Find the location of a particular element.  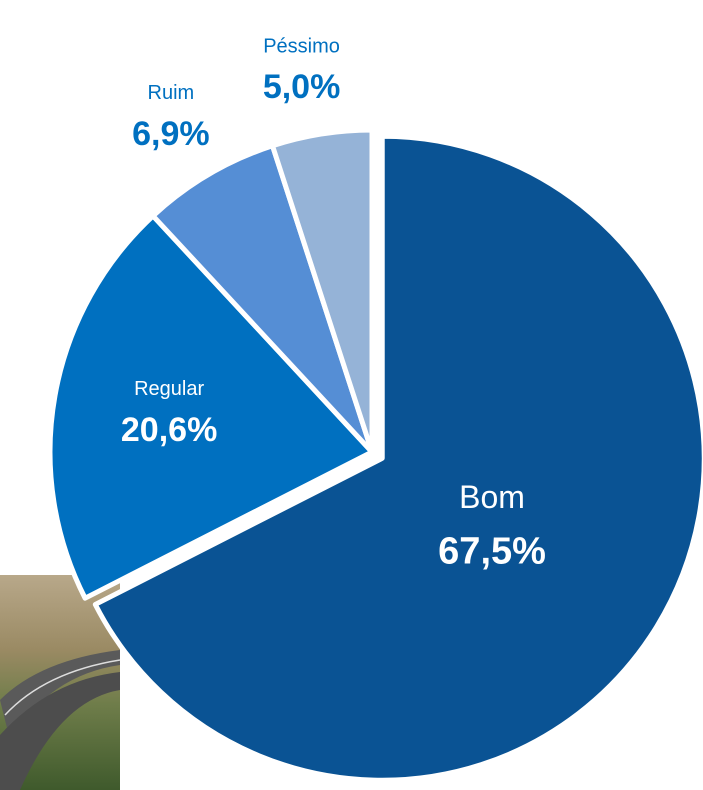

slice-value: 6,9% is located at coordinates (171, 134).